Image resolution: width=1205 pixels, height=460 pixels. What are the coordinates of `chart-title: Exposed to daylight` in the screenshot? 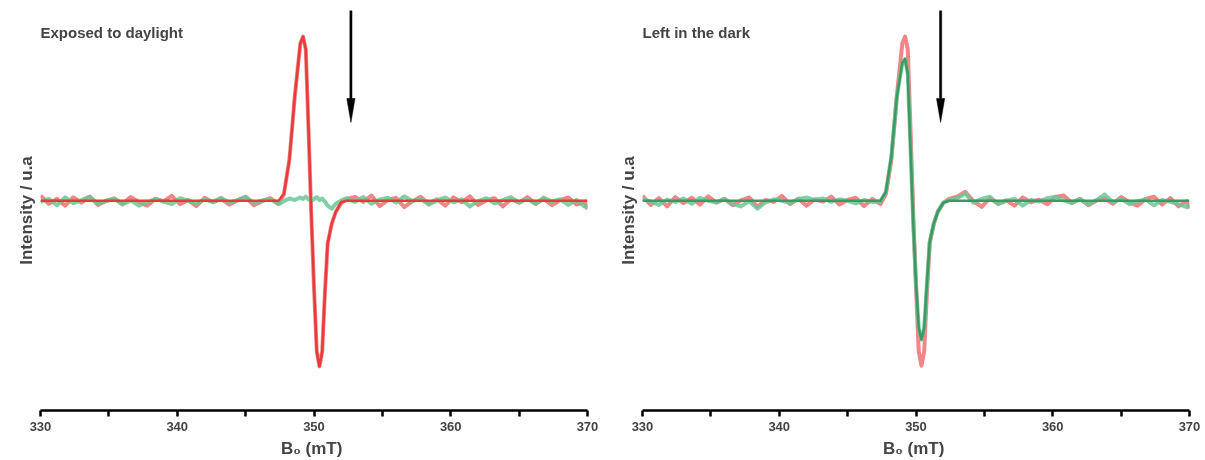 It's located at (112, 32).